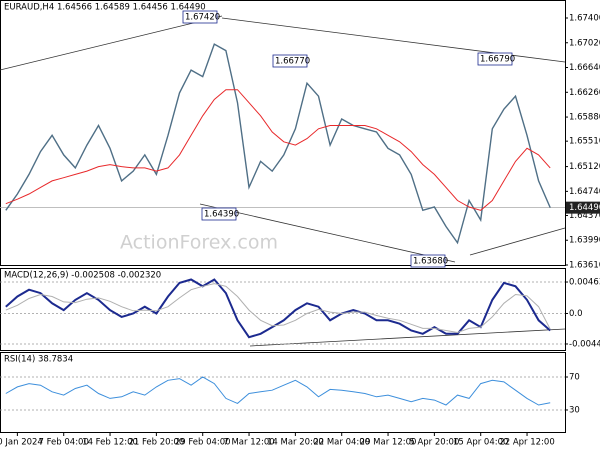 The width and height of the screenshot is (600, 450). I want to click on rsi-title: RSI(14) 38.7834, so click(38, 360).